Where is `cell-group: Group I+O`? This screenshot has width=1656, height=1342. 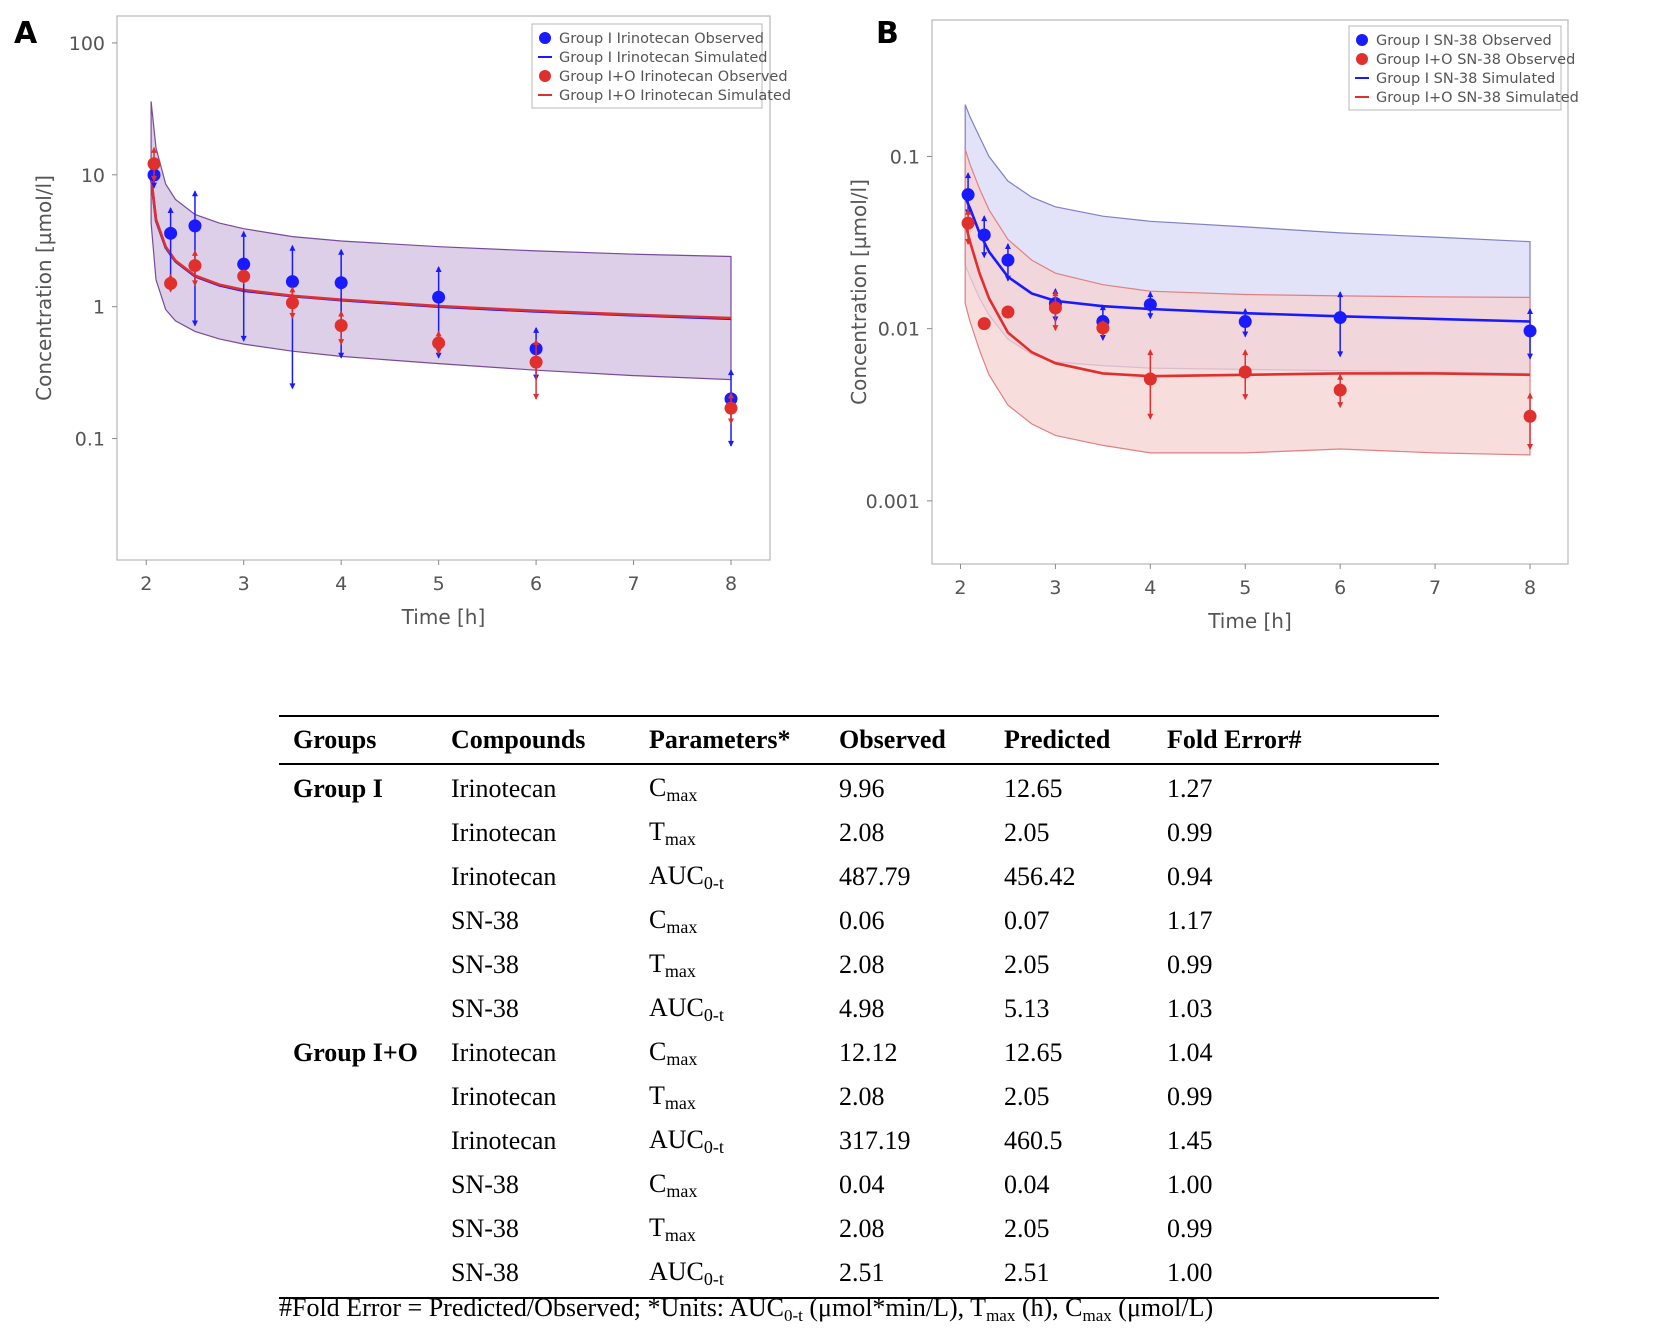
cell-group: Group I+O is located at coordinates (355, 1052).